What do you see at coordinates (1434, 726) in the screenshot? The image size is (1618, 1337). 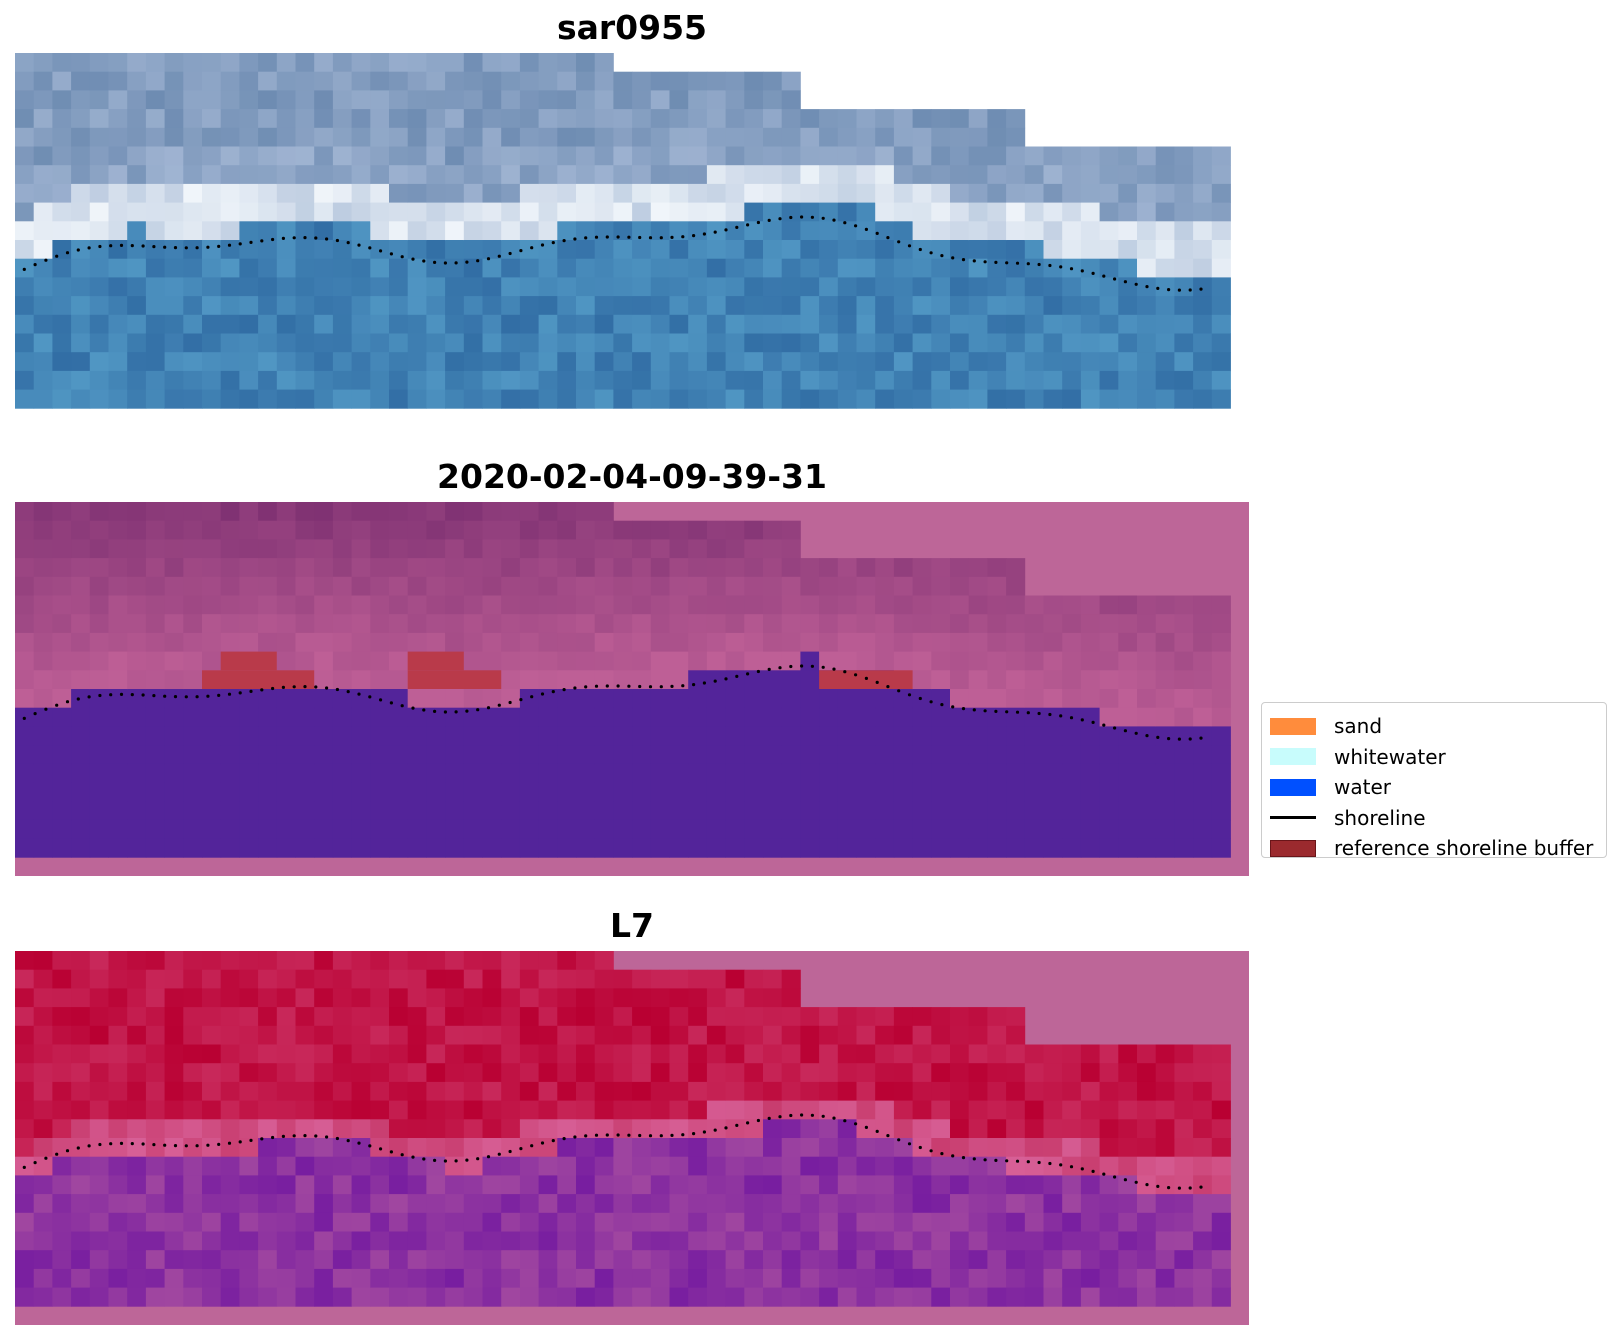 I see `legend-item-sand: sand` at bounding box center [1434, 726].